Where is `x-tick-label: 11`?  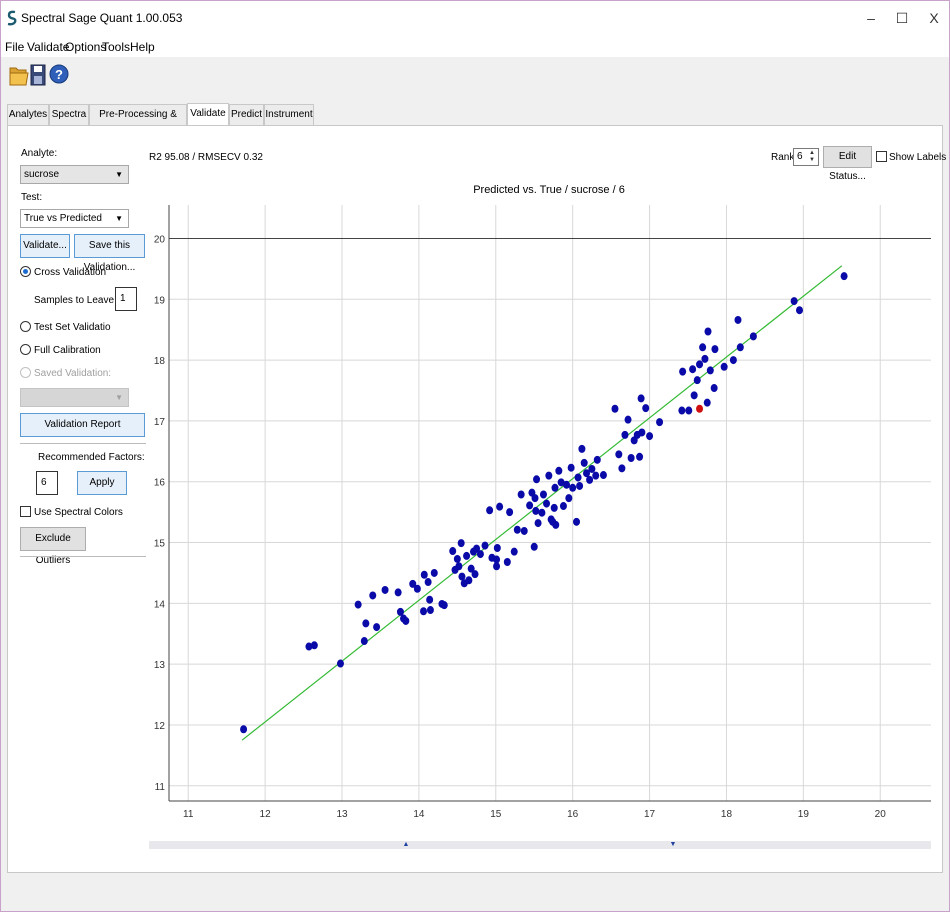 x-tick-label: 11 is located at coordinates (188, 814).